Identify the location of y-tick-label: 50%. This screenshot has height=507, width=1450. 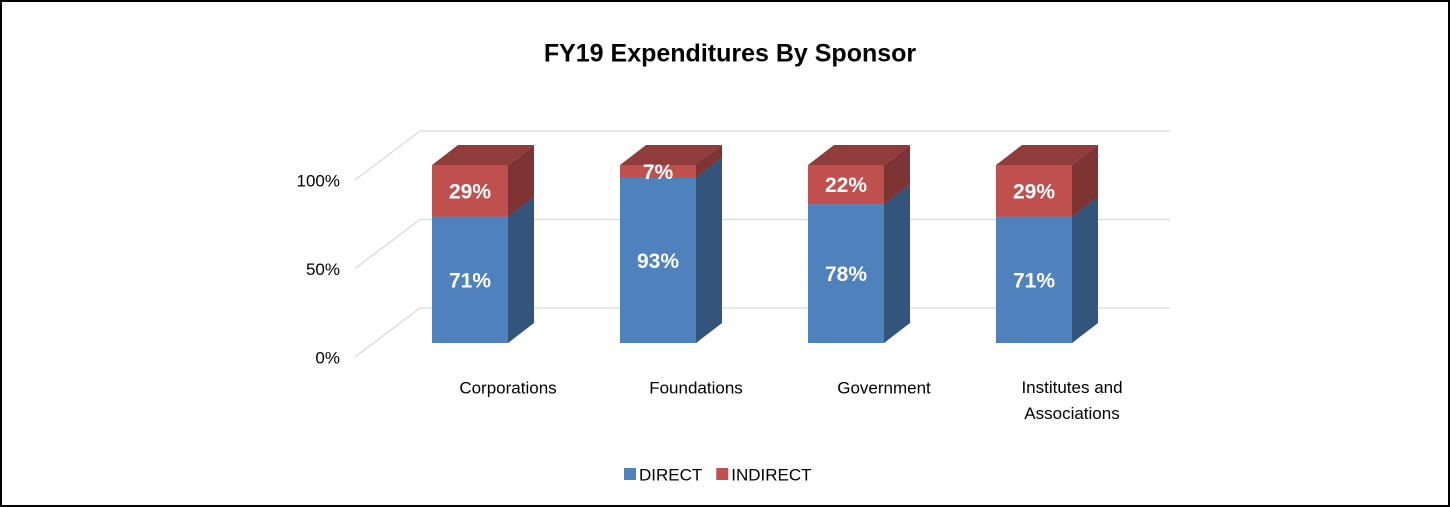
(323, 269).